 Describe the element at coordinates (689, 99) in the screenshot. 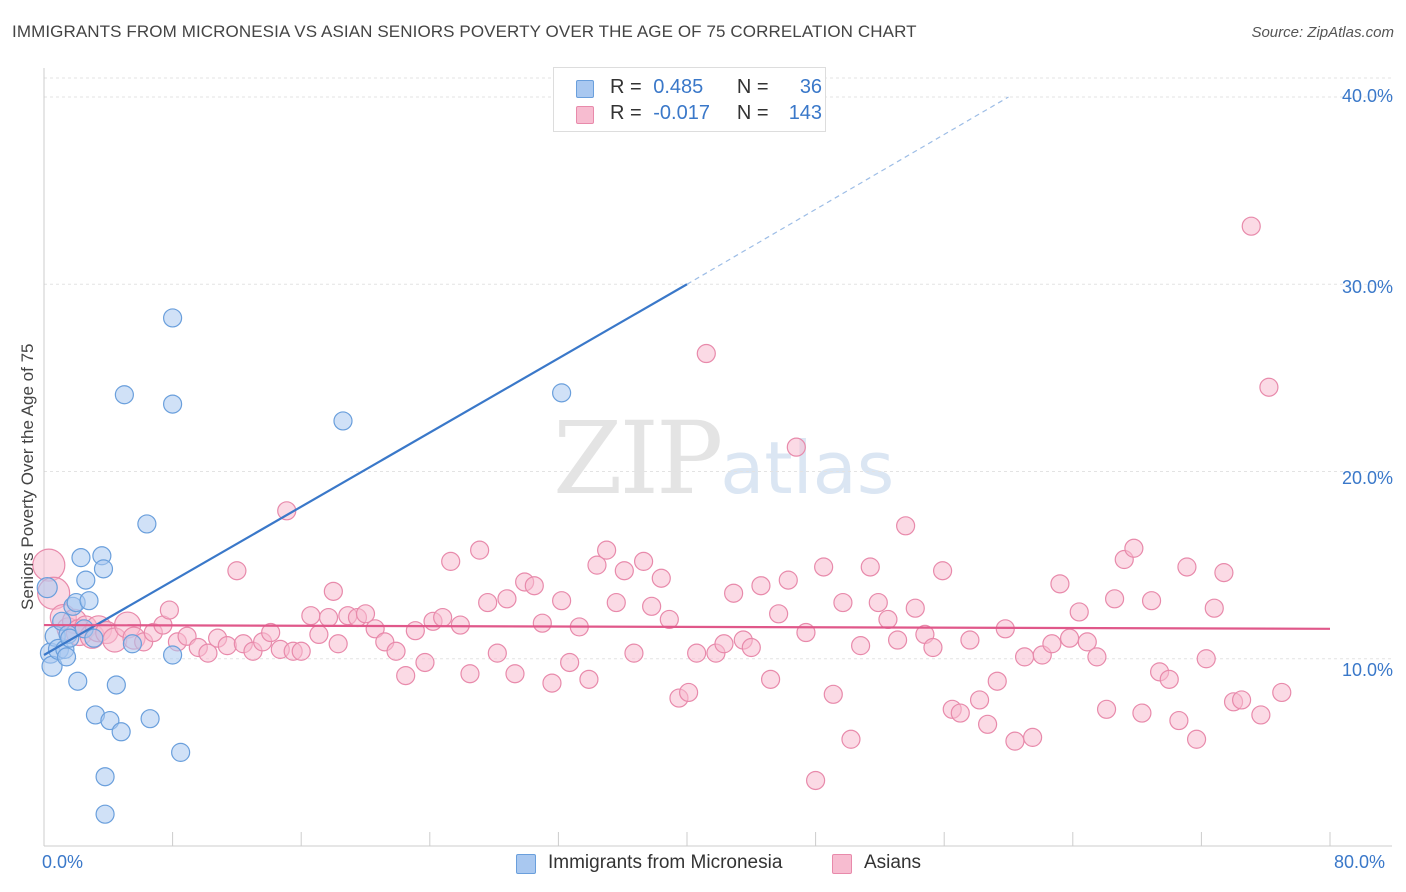

I see `correlation-legend: R = 0.485 N = 36 R = -0.017 N = 143` at that location.